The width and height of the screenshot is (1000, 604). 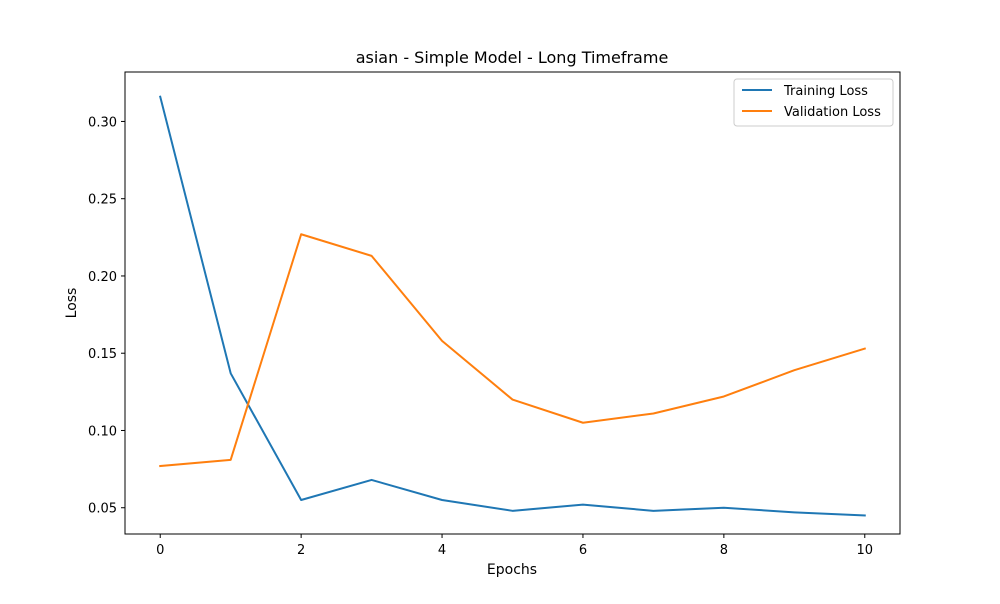 I want to click on x-tick-label: 2, so click(x=301, y=550).